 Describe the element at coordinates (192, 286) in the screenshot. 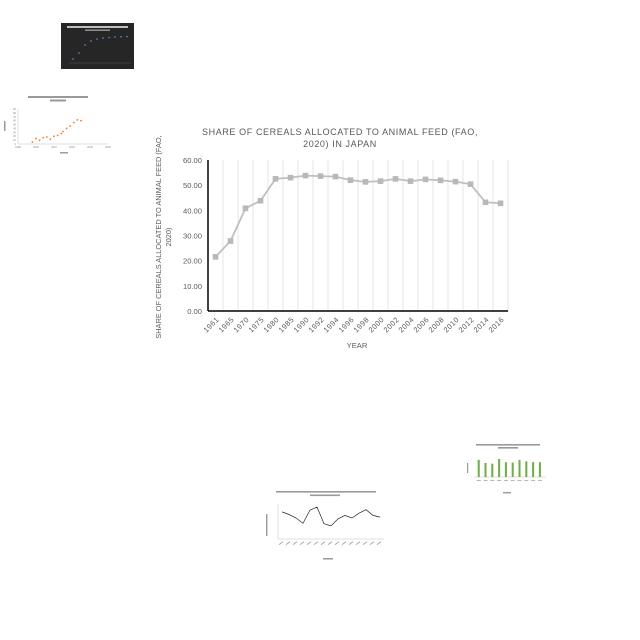

I see `y-tick-label: 10.00` at that location.